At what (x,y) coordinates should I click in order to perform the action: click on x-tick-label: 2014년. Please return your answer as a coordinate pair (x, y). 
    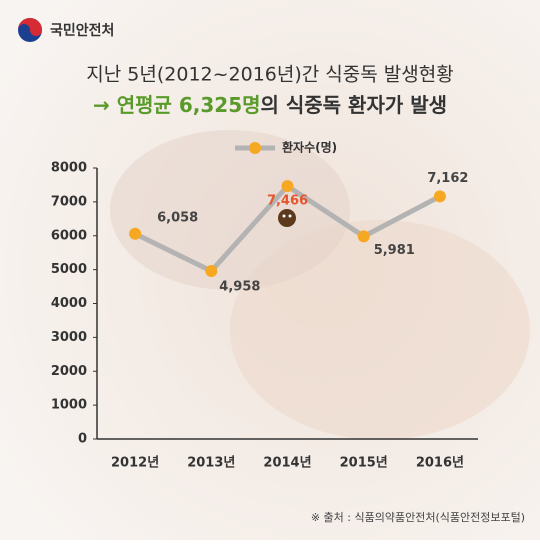
    Looking at the image, I should click on (287, 463).